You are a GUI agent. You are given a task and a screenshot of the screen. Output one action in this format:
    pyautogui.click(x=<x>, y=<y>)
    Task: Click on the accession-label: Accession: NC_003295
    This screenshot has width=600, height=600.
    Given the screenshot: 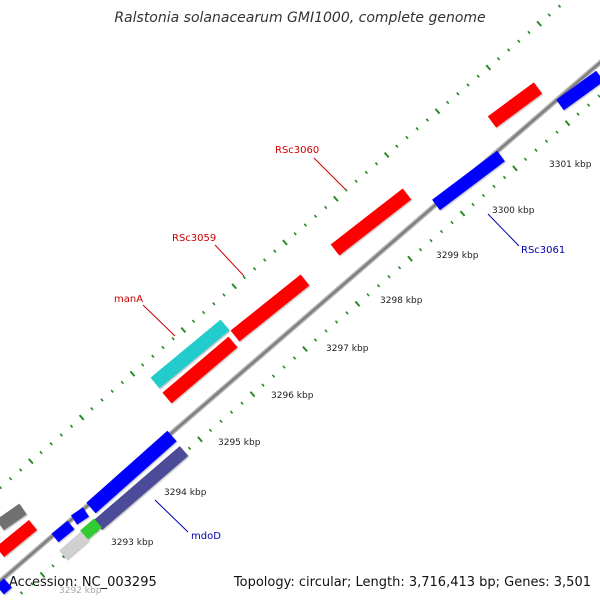 What is the action you would take?
    pyautogui.click(x=83, y=582)
    